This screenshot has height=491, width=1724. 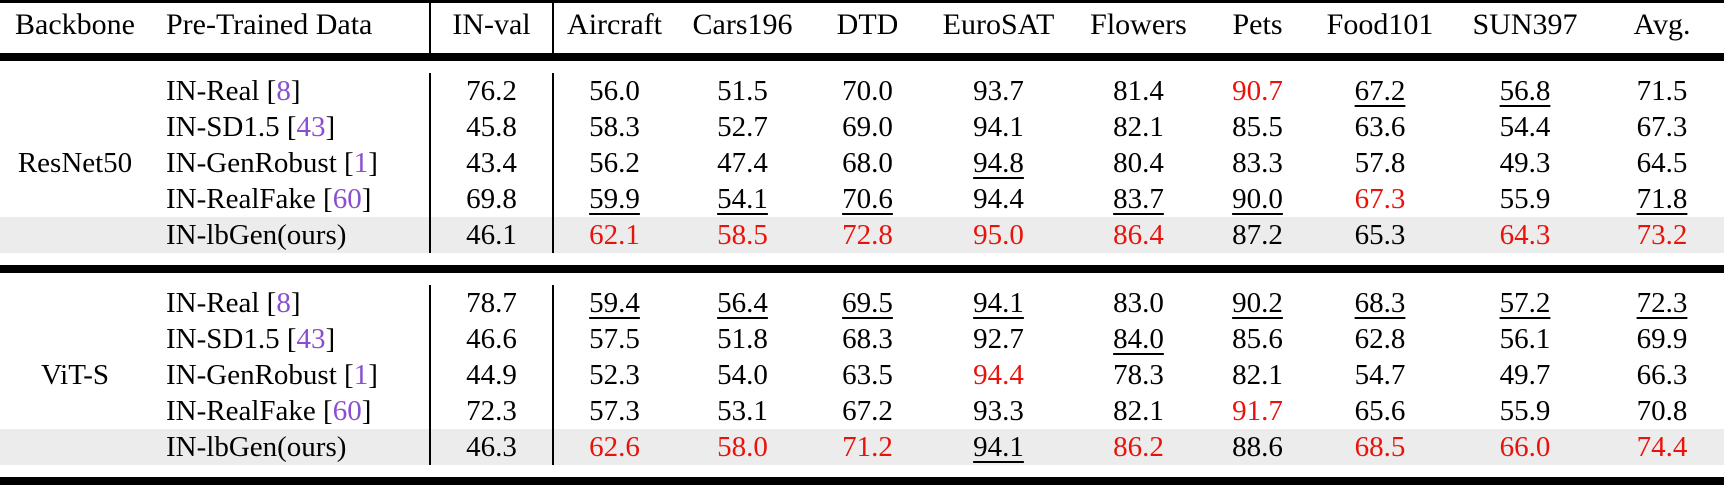 I want to click on score-value: 56.0, so click(x=614, y=91).